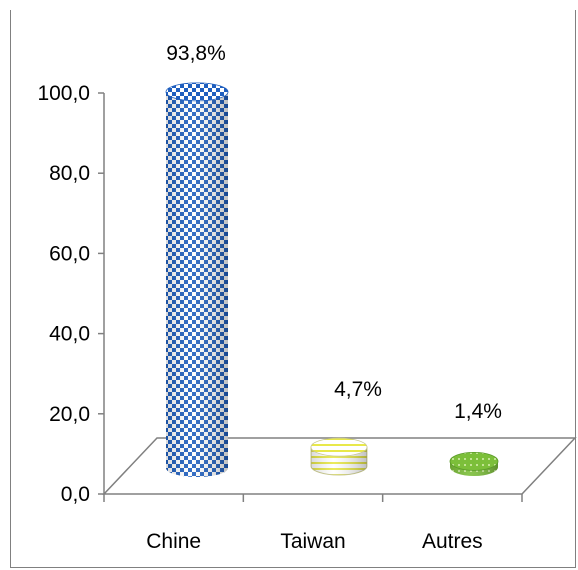 This screenshot has height=570, width=578. I want to click on y-tick-label: 20,0, so click(69, 414).